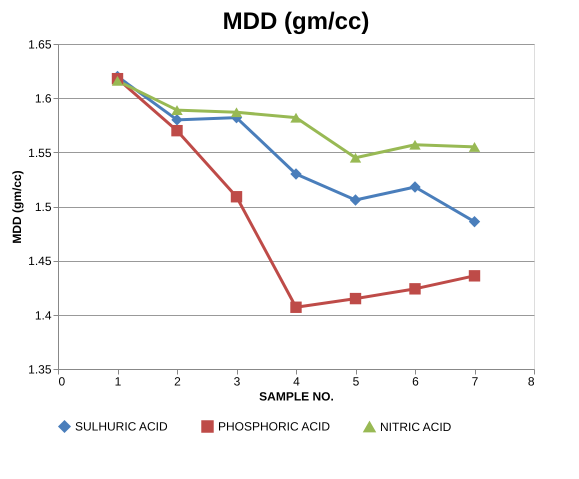 Image resolution: width=579 pixels, height=479 pixels. Describe the element at coordinates (296, 381) in the screenshot. I see `x-tick-label: 4` at that location.